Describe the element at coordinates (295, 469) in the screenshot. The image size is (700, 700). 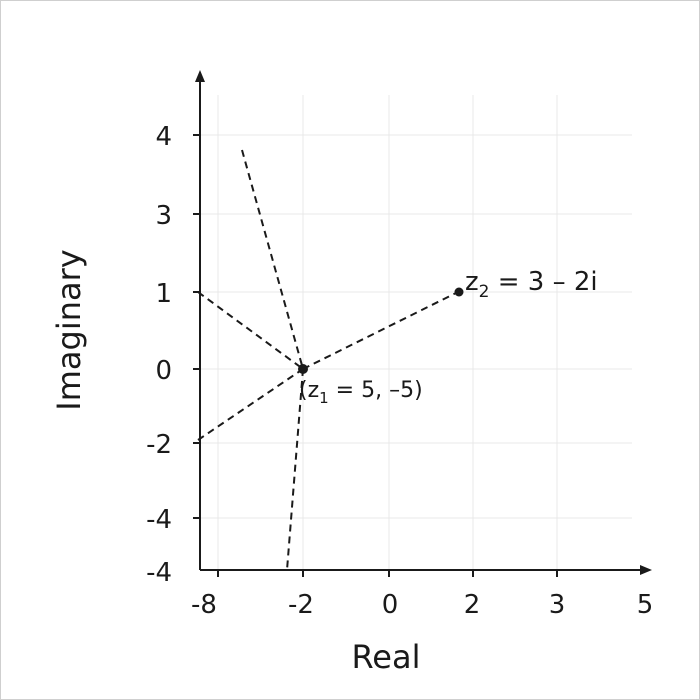
I see `dashed-line-lower` at that location.